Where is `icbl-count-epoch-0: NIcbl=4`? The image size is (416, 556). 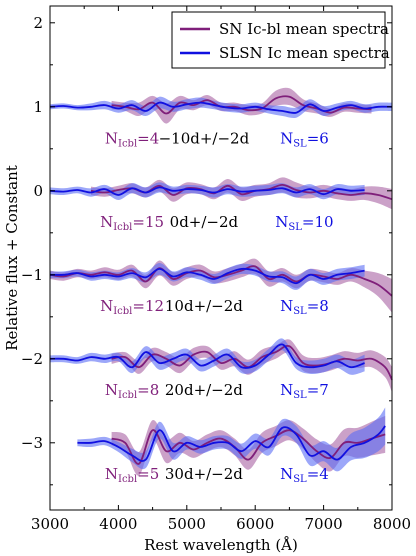
icbl-count-epoch-0: NIcbl=4 is located at coordinates (132, 140).